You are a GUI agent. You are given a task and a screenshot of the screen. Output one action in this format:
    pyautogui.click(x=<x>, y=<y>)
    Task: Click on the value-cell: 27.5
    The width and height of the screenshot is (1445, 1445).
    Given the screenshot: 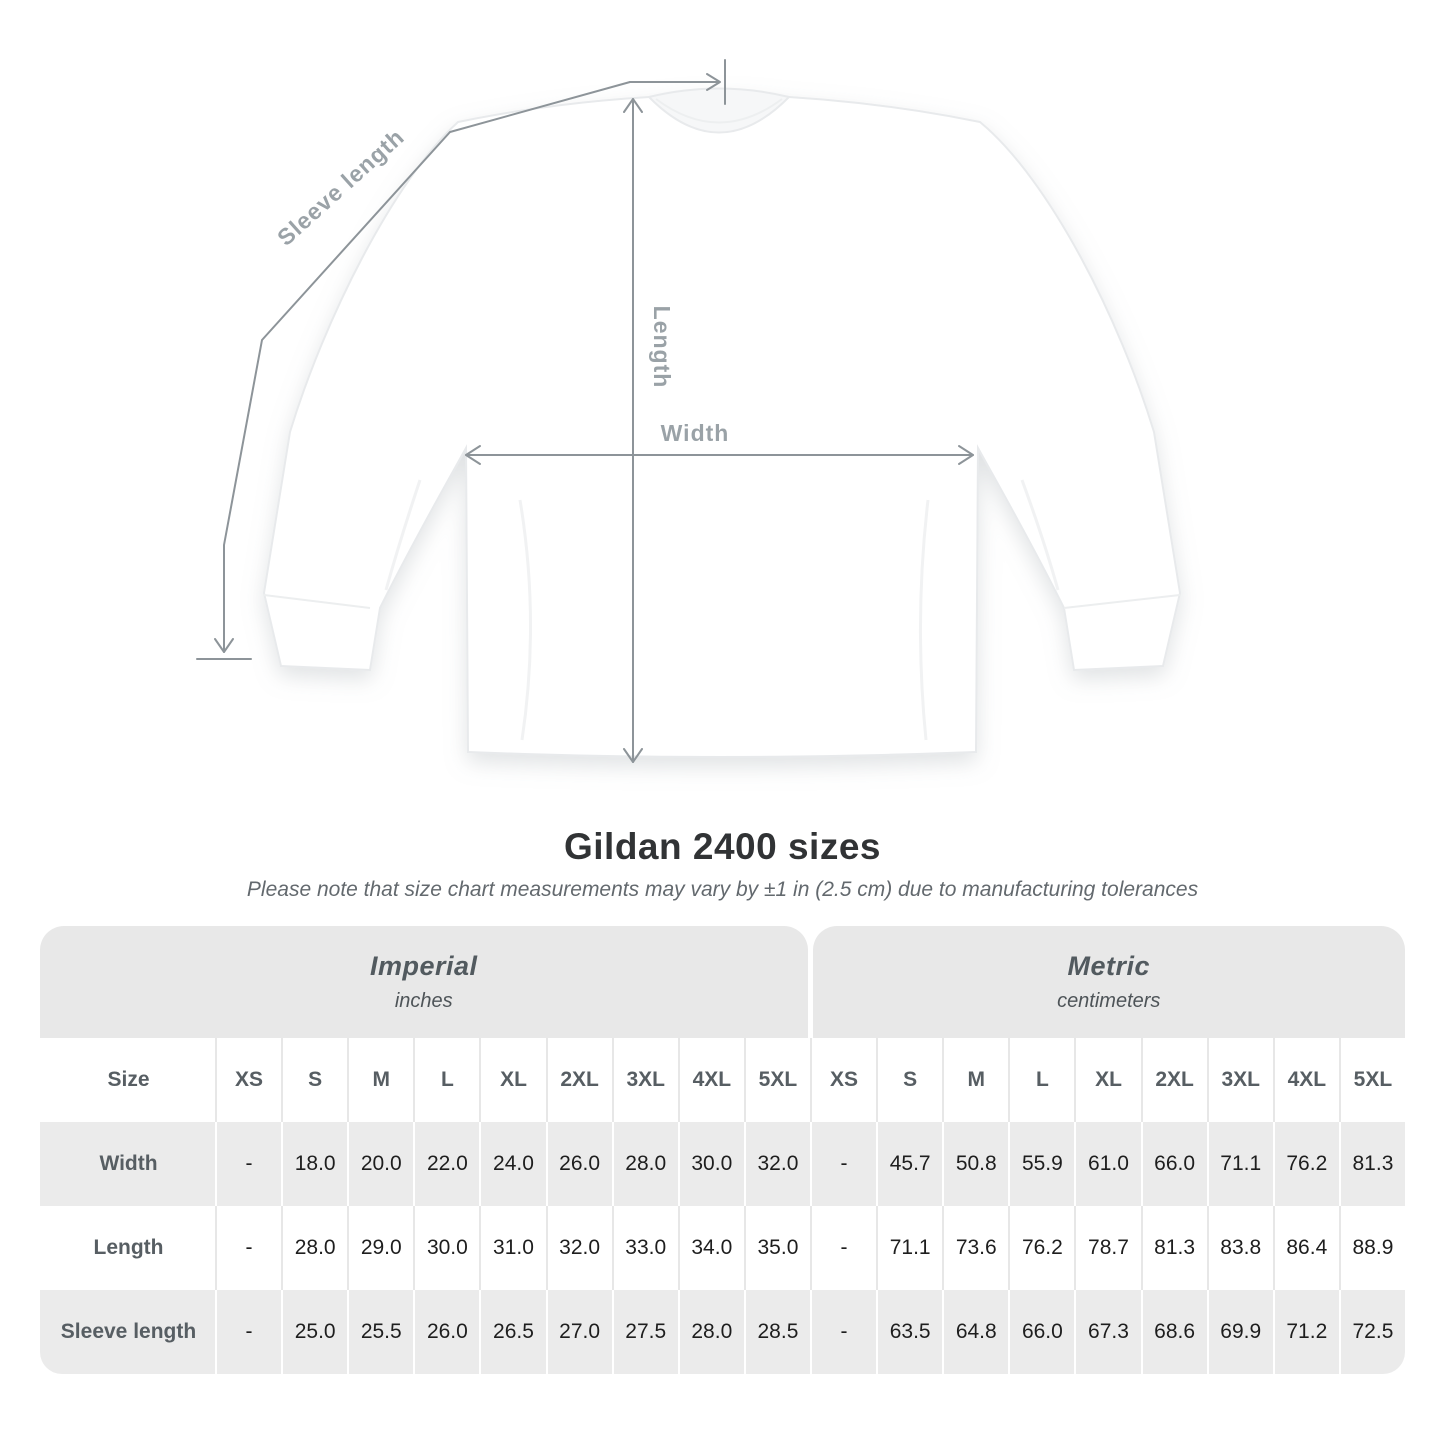 What is the action you would take?
    pyautogui.click(x=644, y=1332)
    